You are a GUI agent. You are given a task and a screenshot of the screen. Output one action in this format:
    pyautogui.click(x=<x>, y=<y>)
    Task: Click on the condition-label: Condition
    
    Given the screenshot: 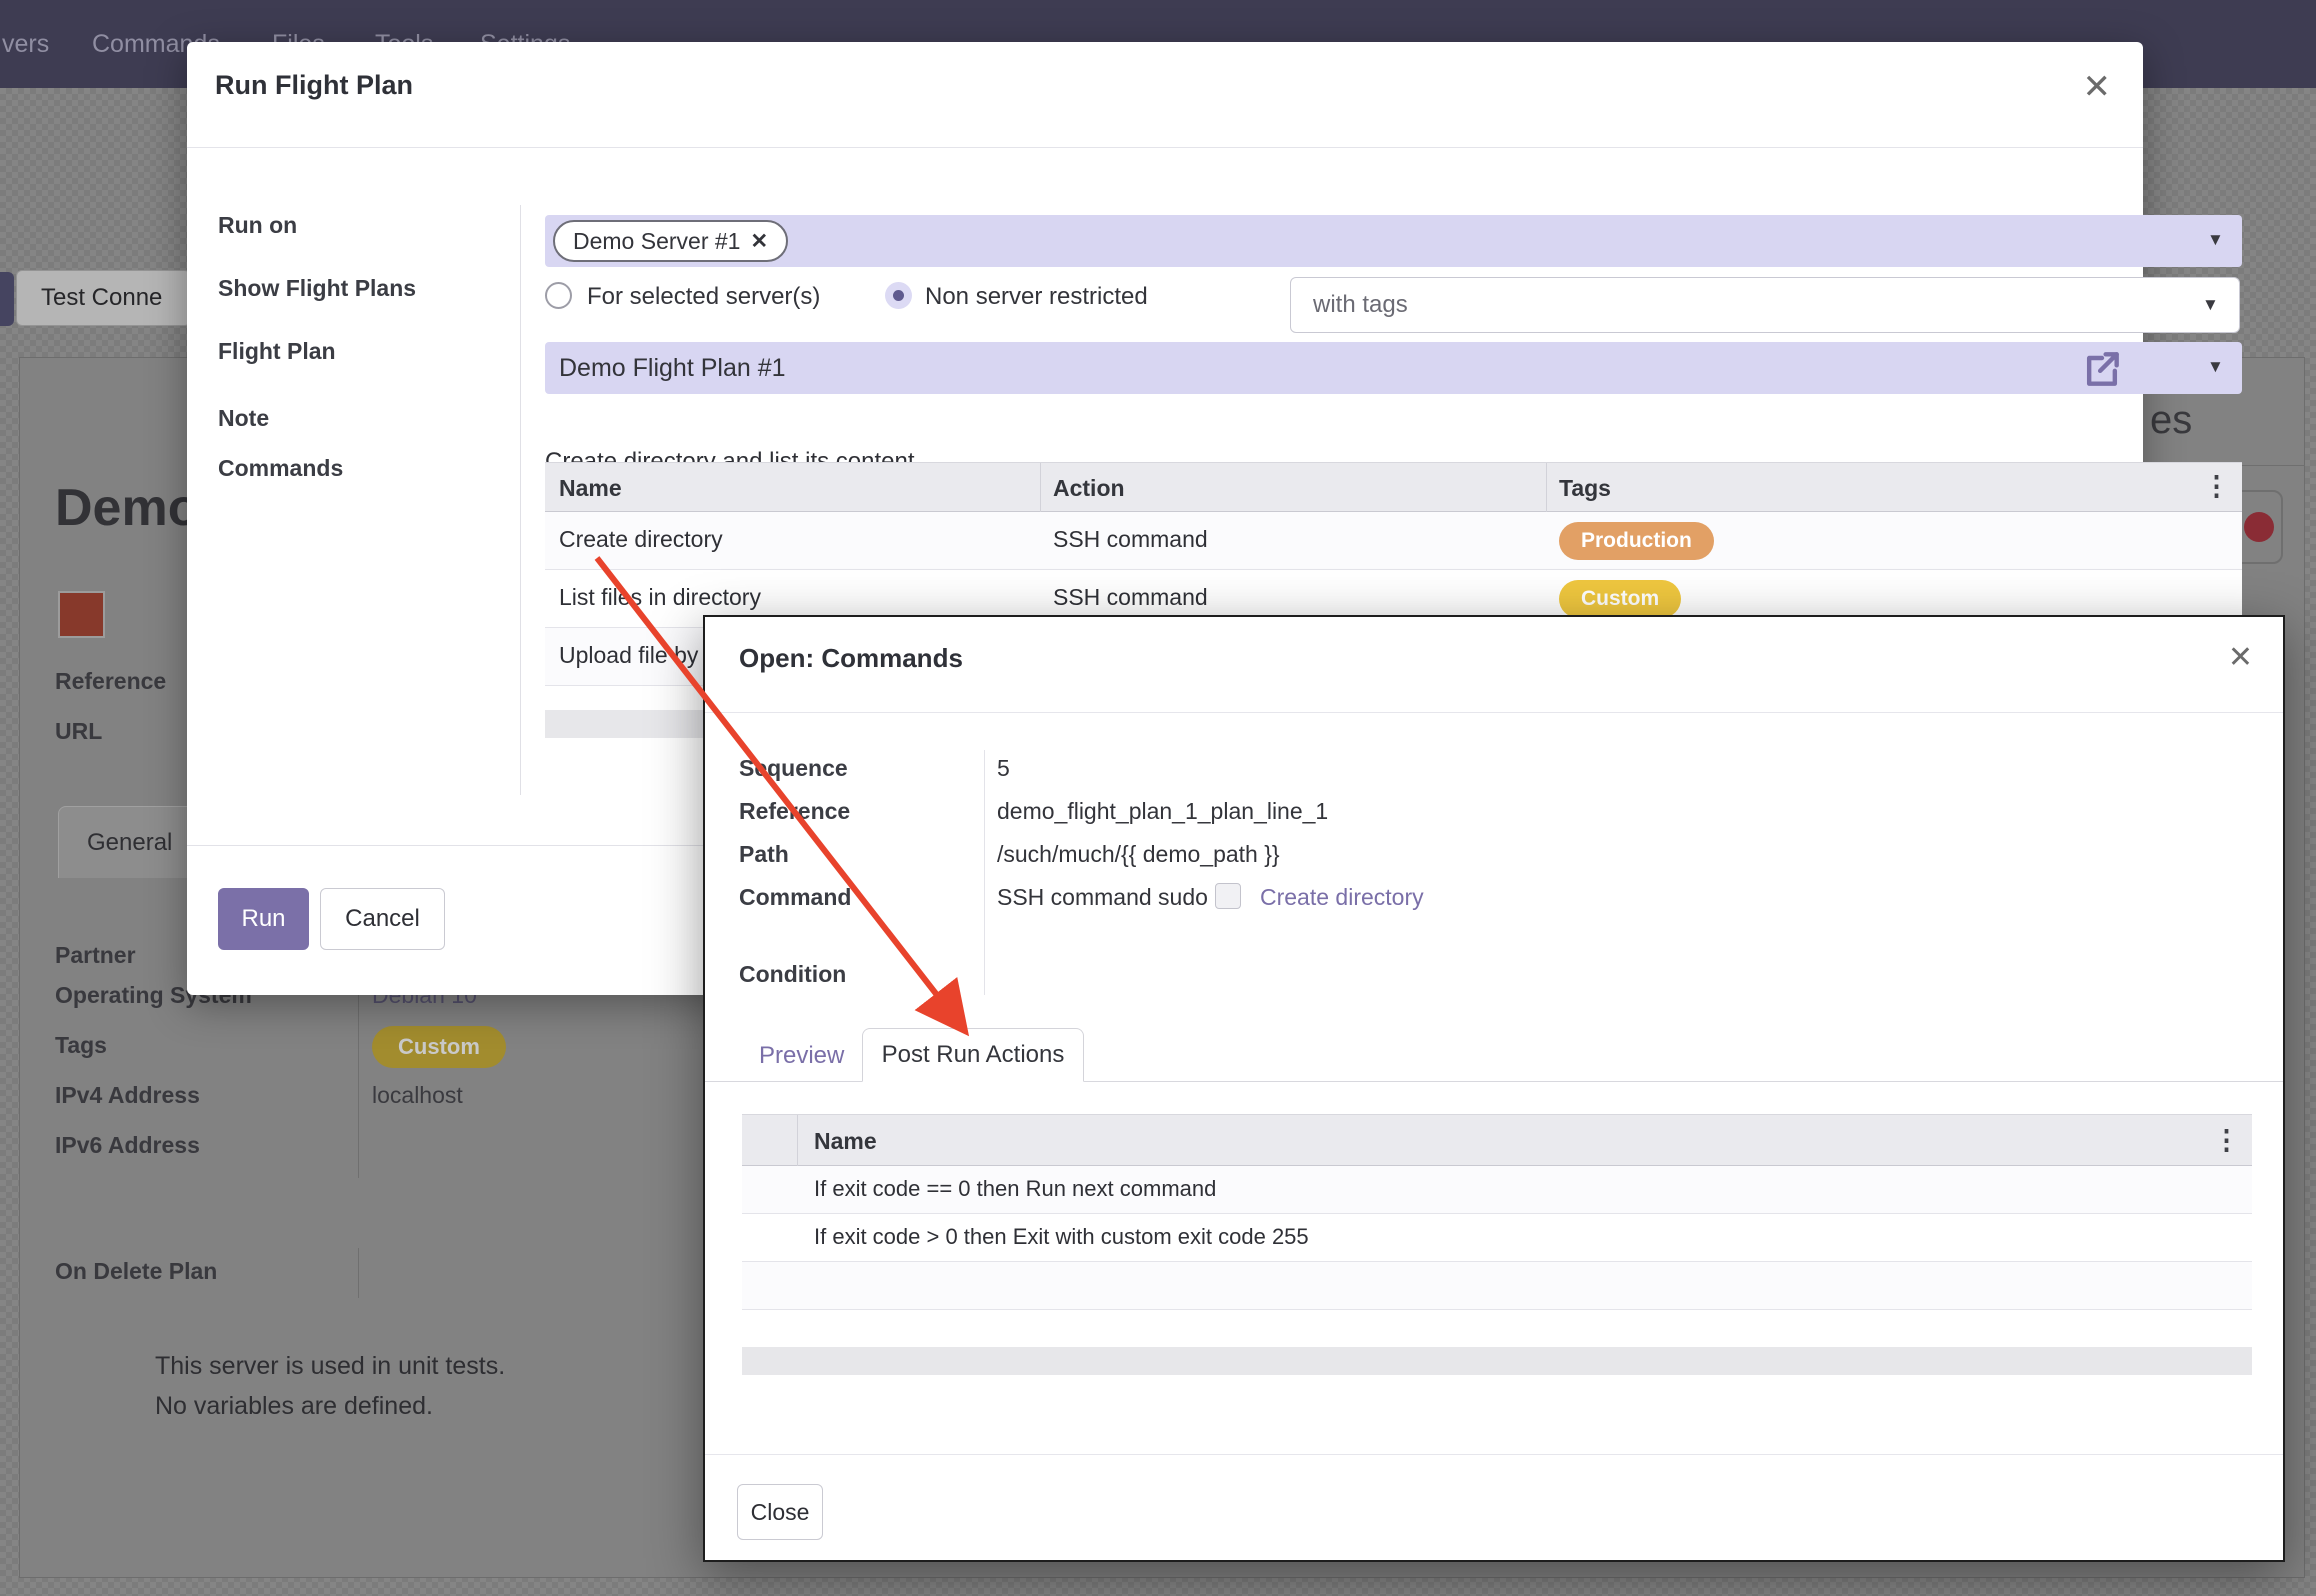 What is the action you would take?
    pyautogui.click(x=793, y=974)
    